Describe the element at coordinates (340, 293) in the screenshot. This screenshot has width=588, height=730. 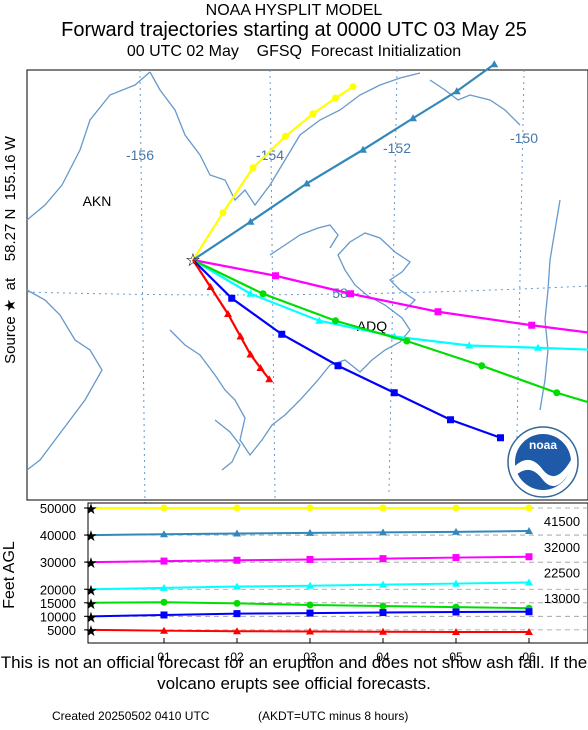
I see `latitude-label: 58` at that location.